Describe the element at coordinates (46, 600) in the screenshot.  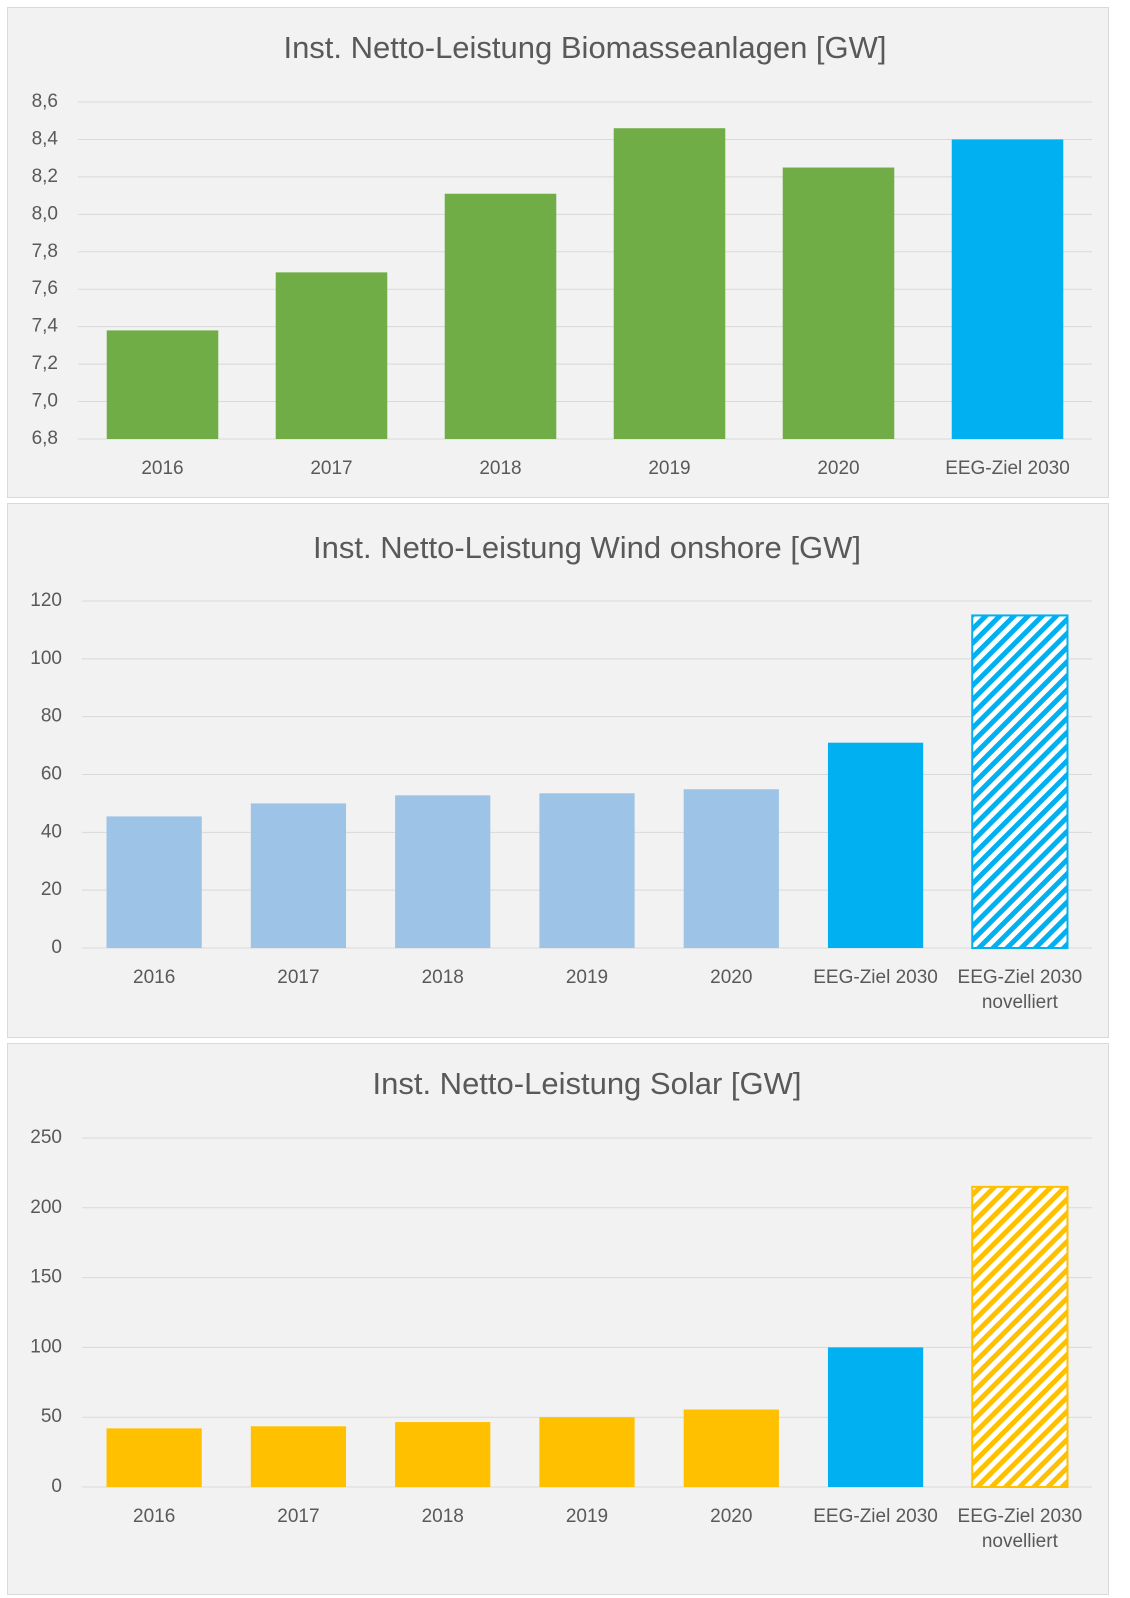
I see `y-tick-label: 120` at that location.